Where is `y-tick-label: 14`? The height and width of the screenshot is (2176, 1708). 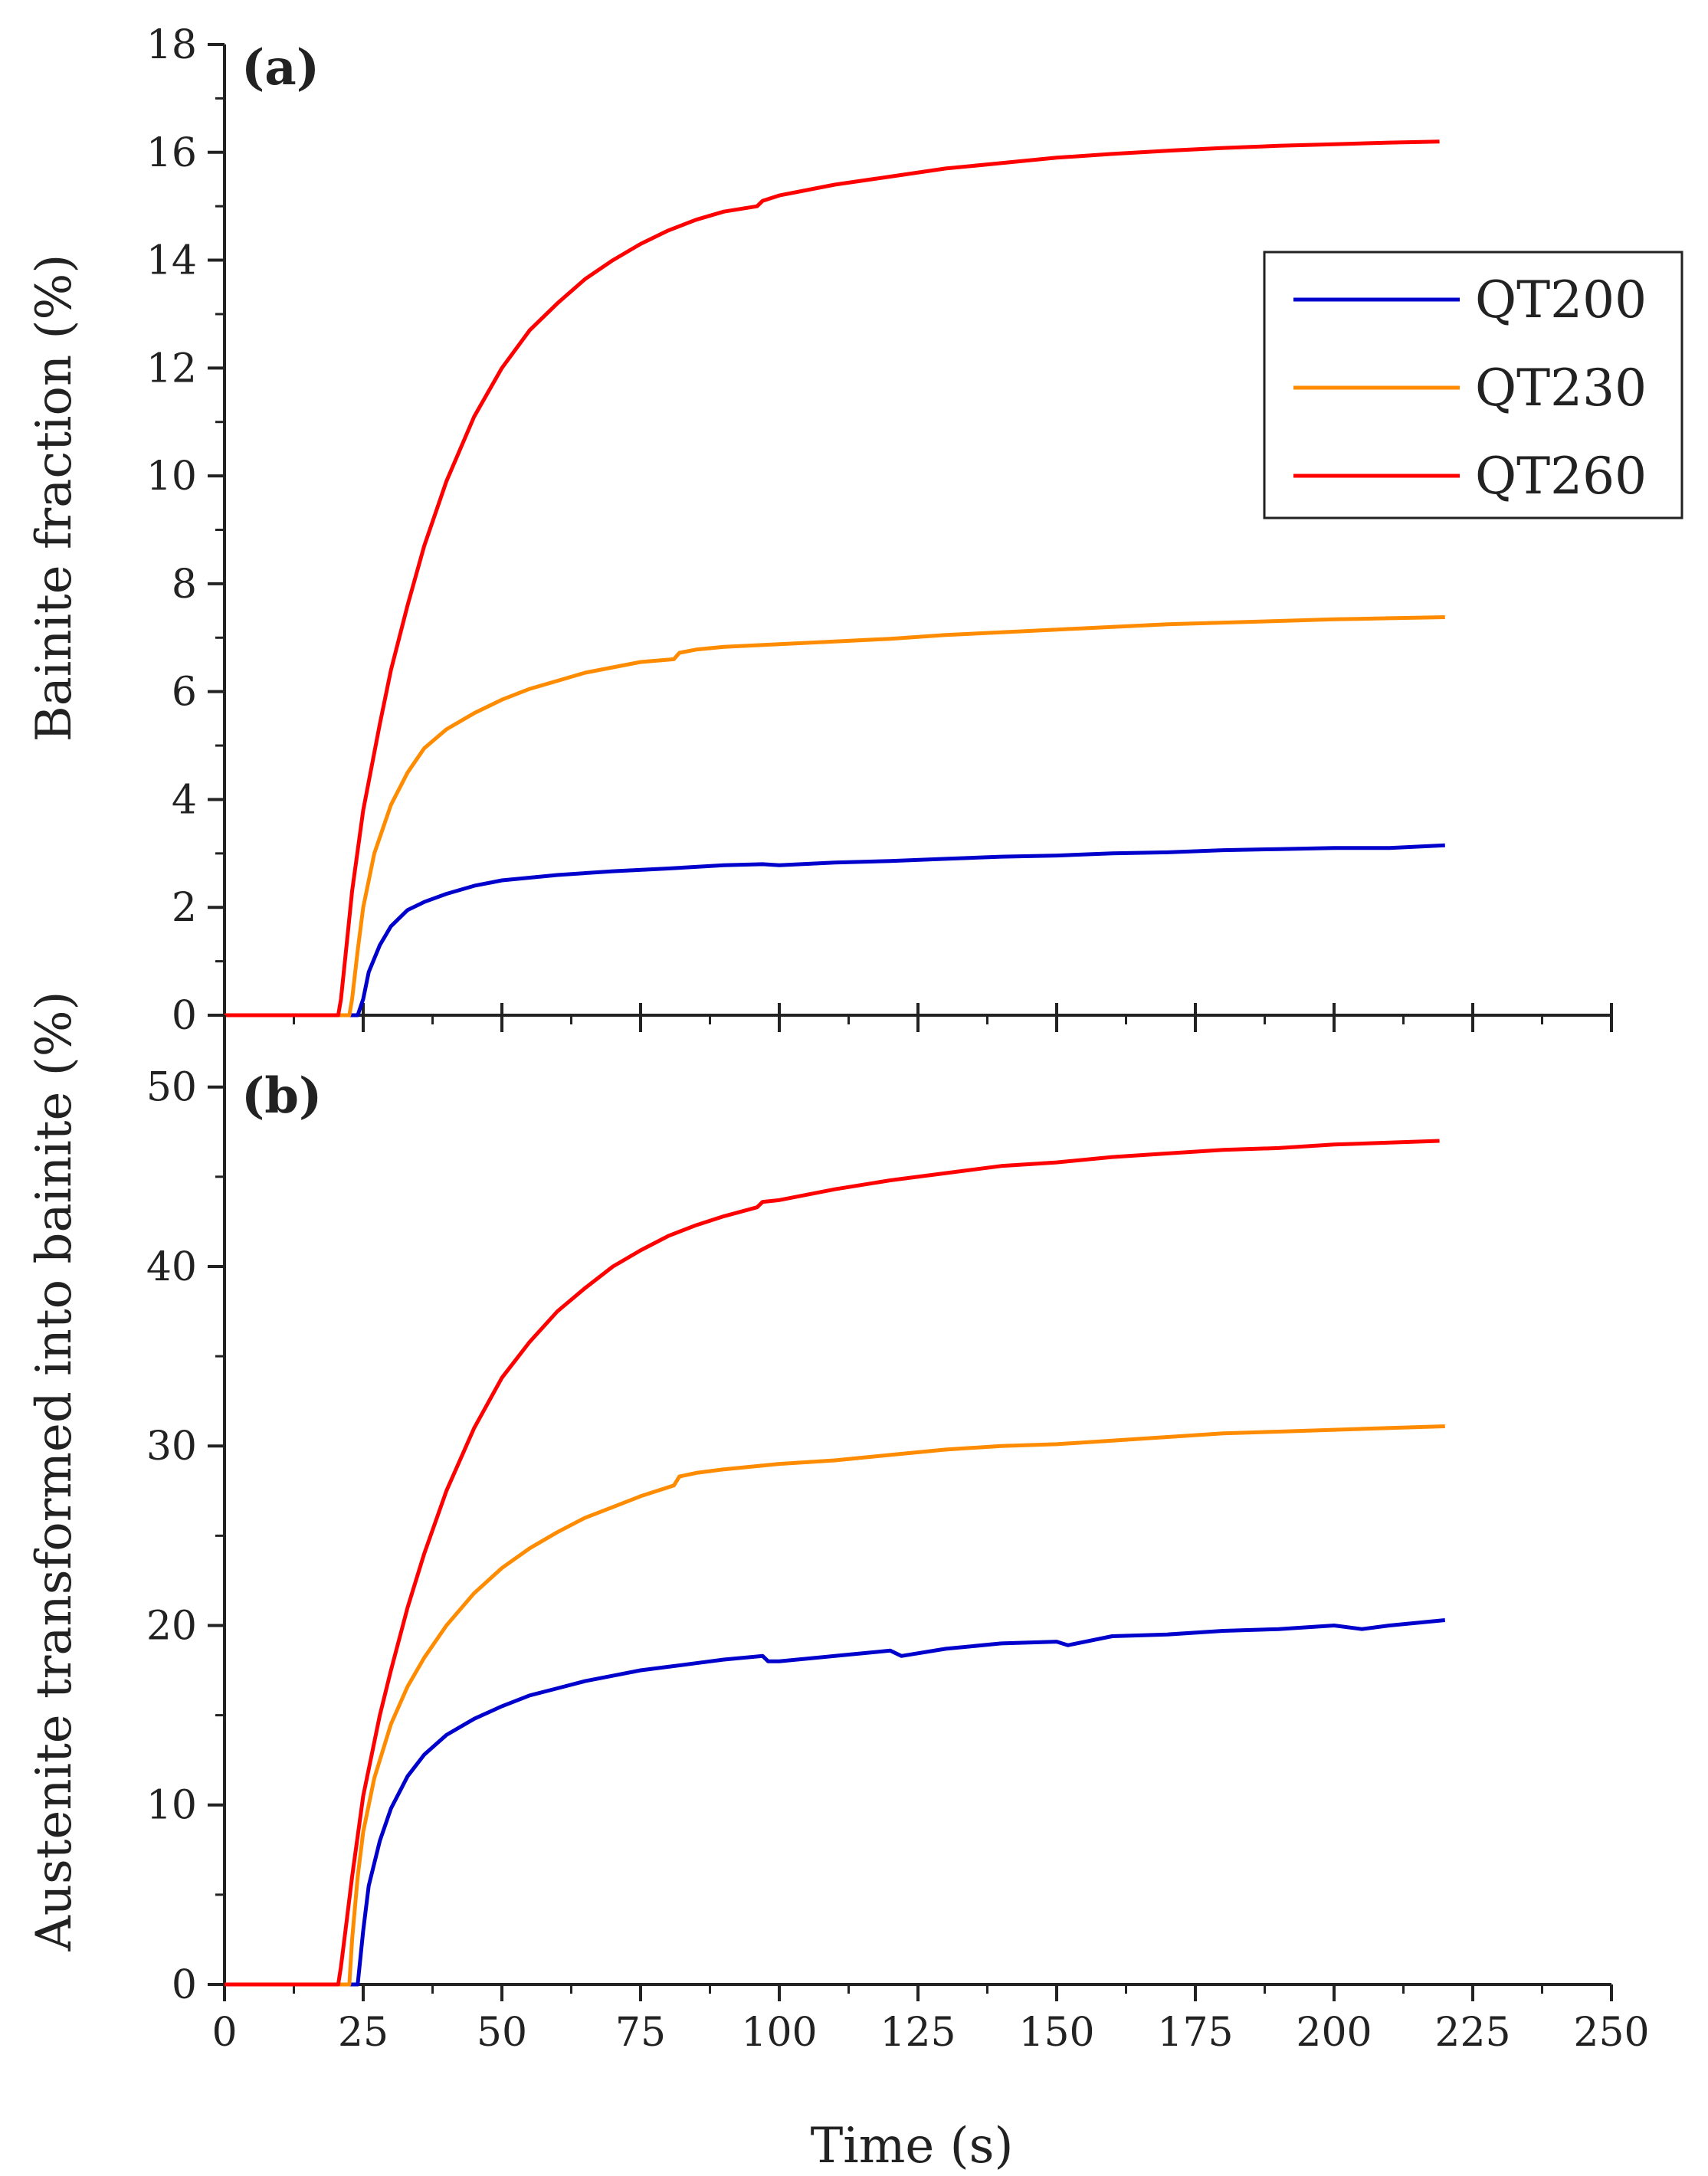
y-tick-label: 14 is located at coordinates (171, 261).